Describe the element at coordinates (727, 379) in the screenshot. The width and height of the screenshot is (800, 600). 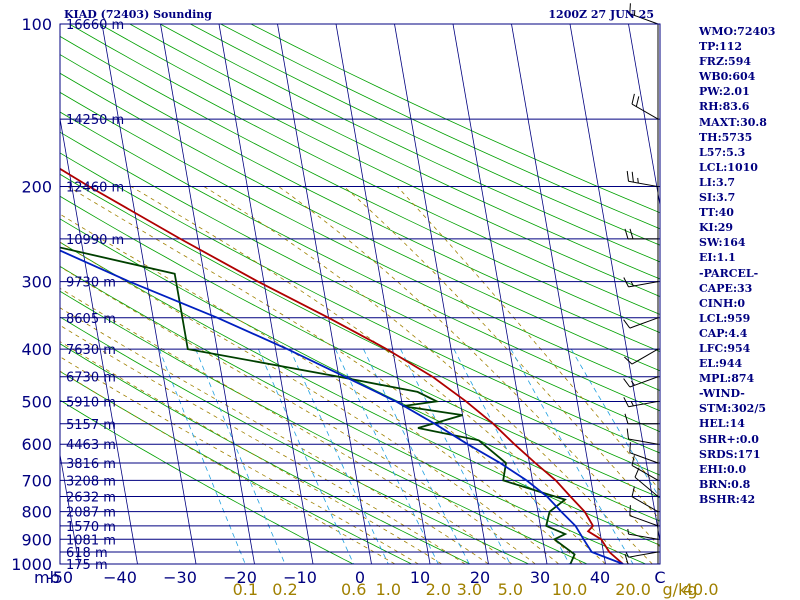
I see `index-row: MPL:874` at that location.